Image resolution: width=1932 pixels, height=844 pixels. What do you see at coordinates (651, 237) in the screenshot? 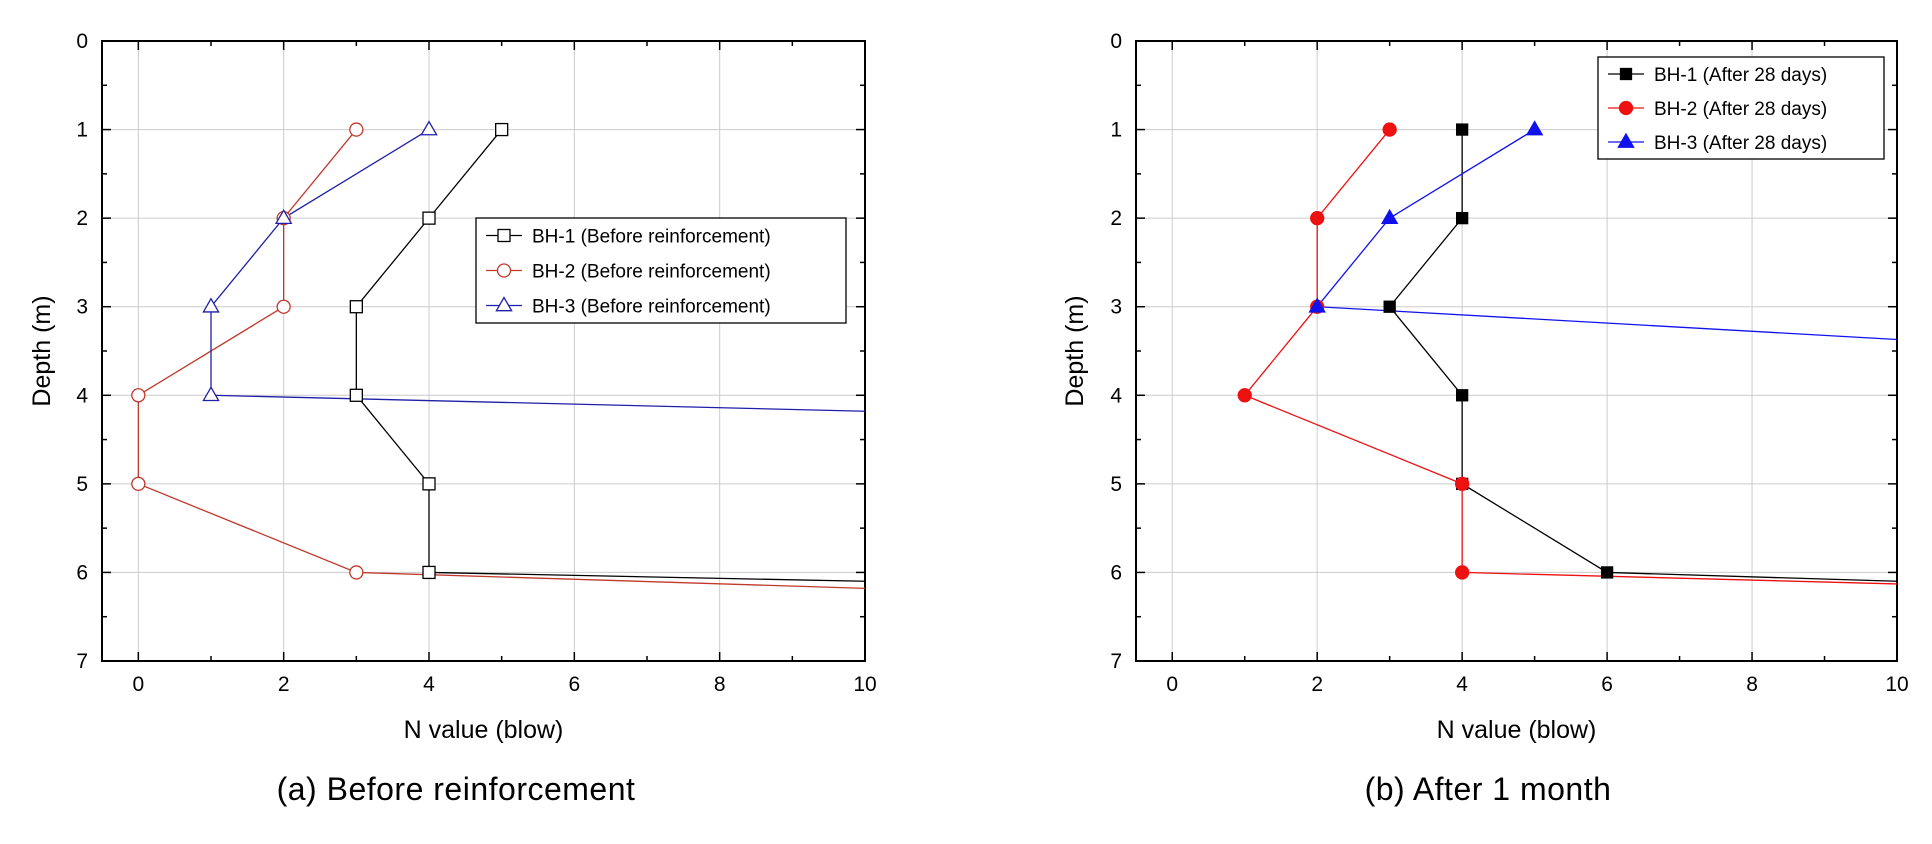
I see `legend-label: BH-1 (Before reinforcement)` at bounding box center [651, 237].